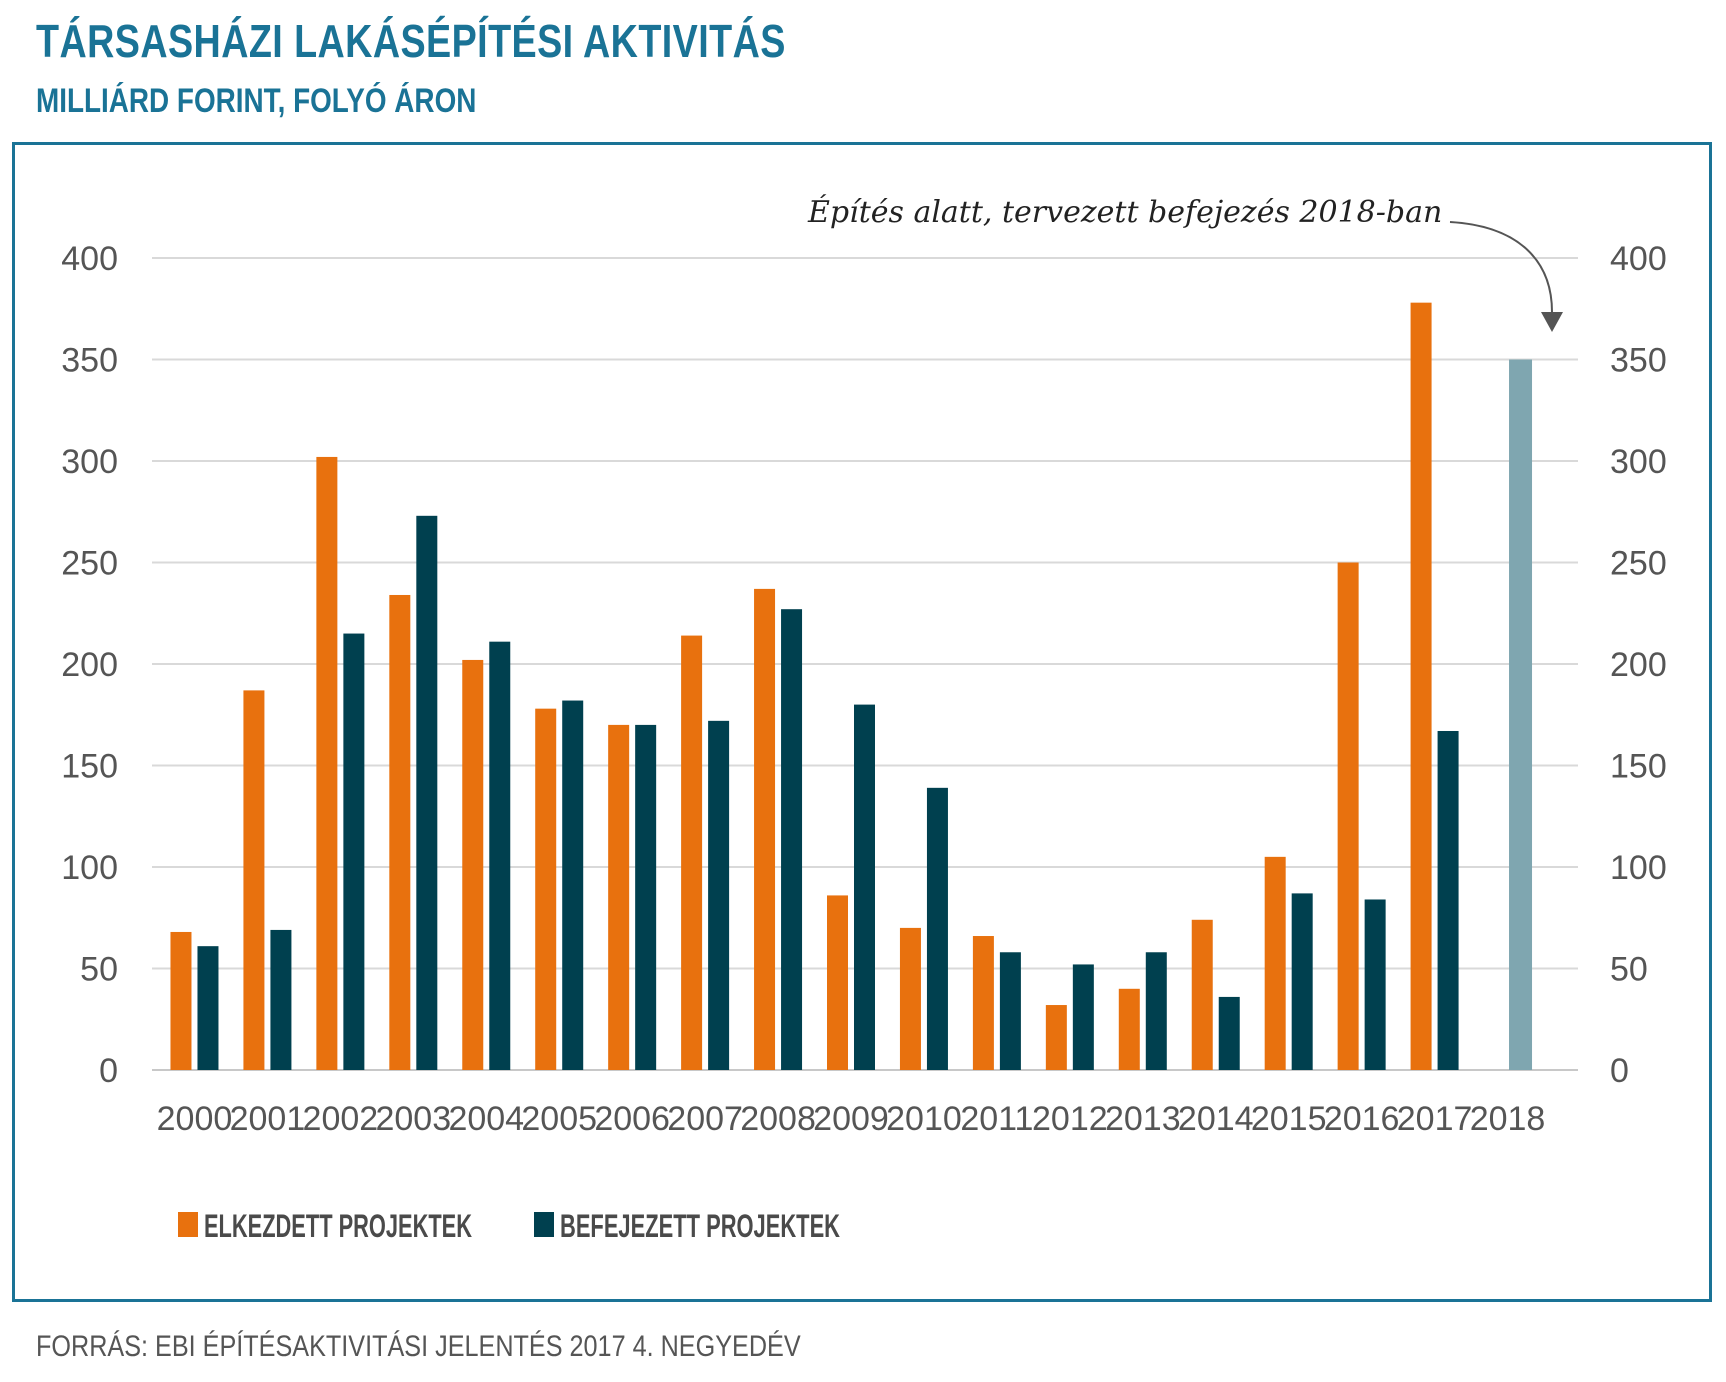  I want to click on y-tick-label-left: 300, so click(89, 462).